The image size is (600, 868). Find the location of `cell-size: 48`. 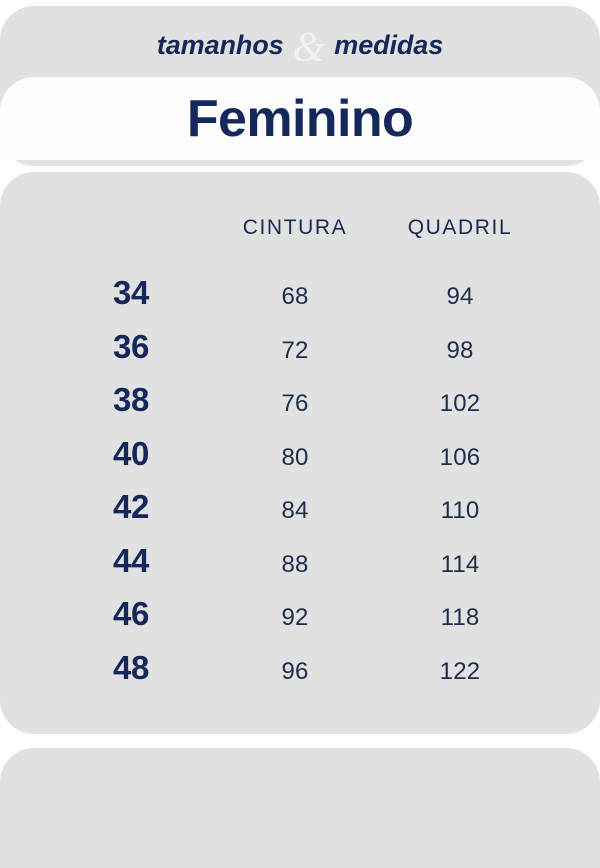

cell-size: 48 is located at coordinates (131, 667).